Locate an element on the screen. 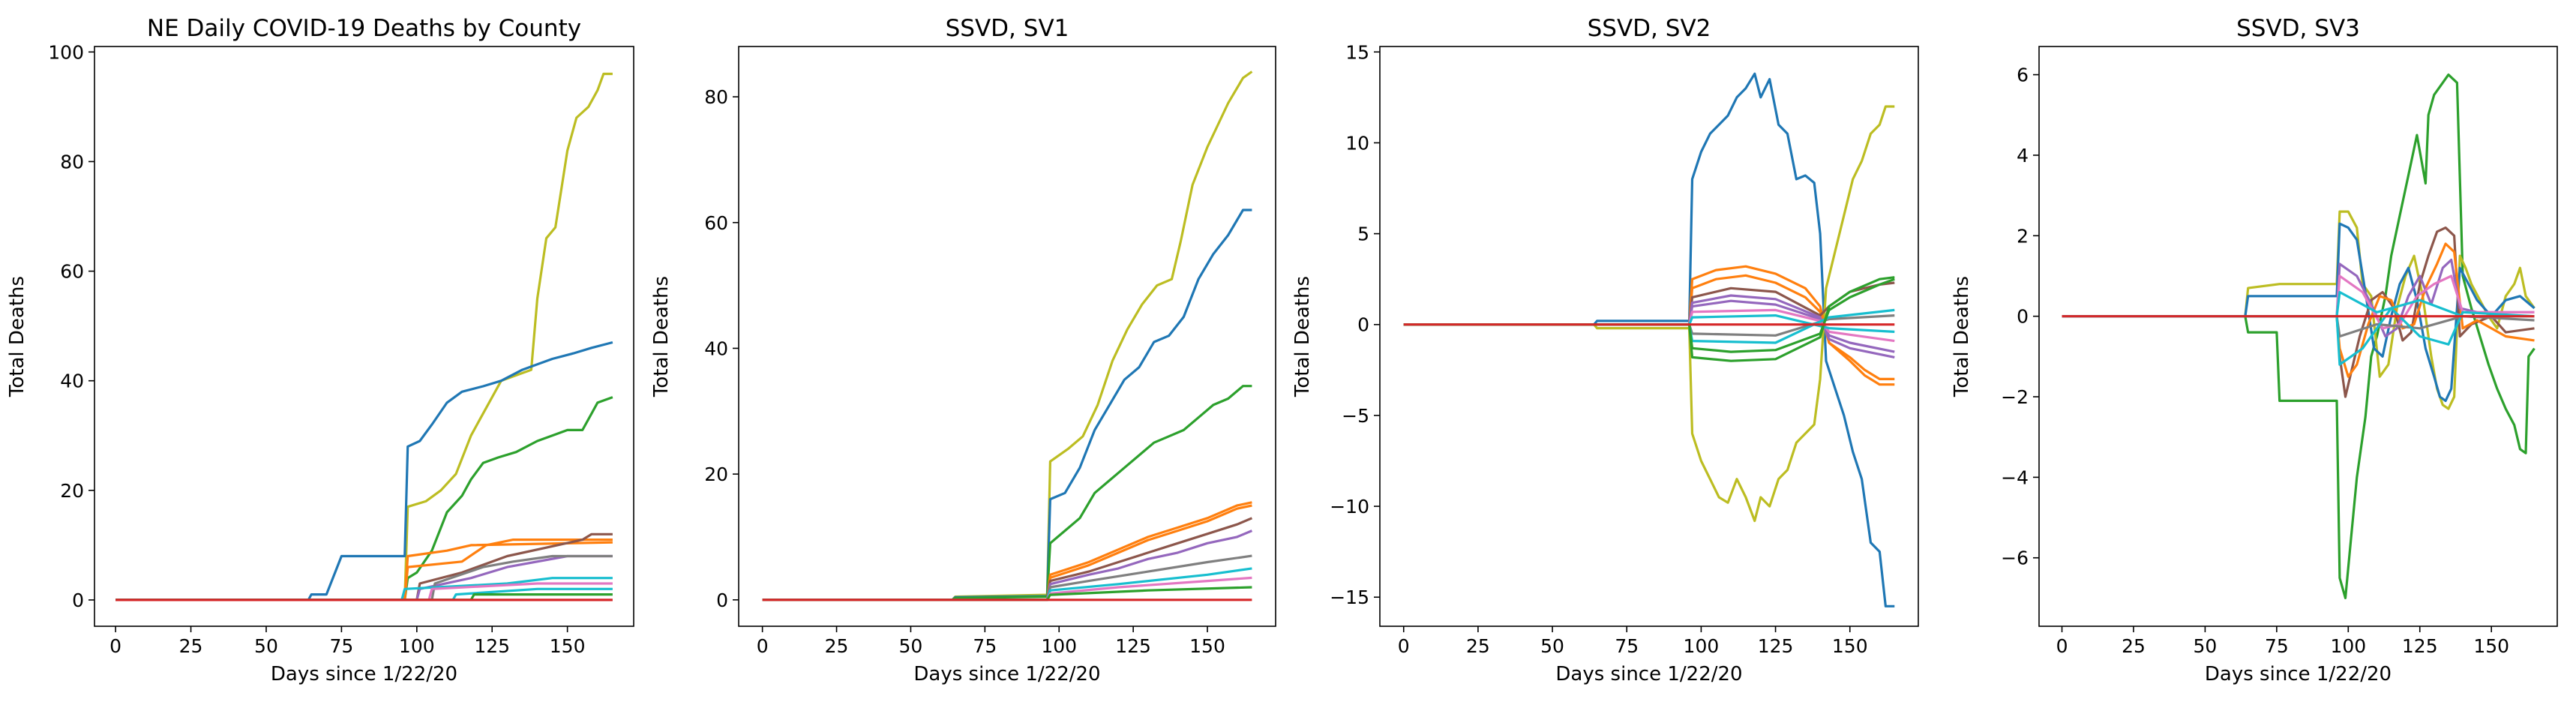  y-tick-label: 2 is located at coordinates (2023, 236).